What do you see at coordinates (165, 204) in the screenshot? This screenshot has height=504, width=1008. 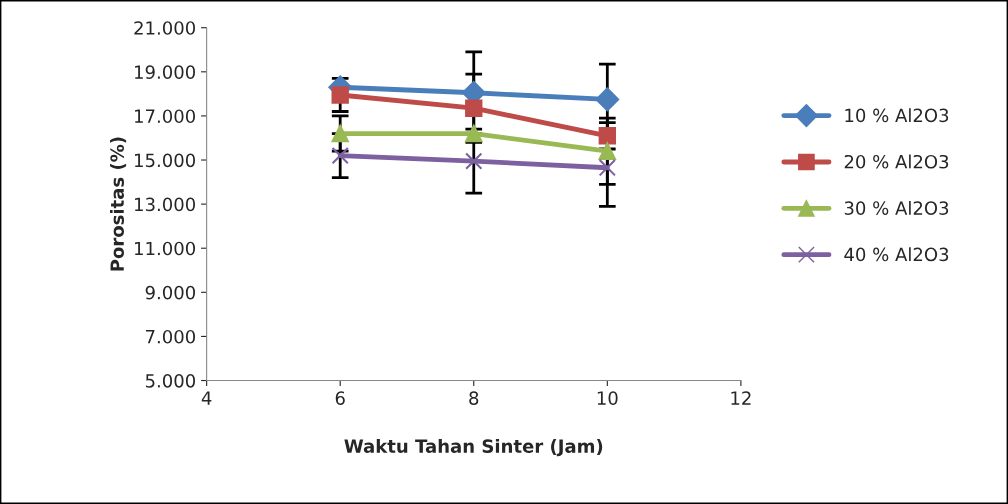 I see `y-tick-label: 13.000` at bounding box center [165, 204].